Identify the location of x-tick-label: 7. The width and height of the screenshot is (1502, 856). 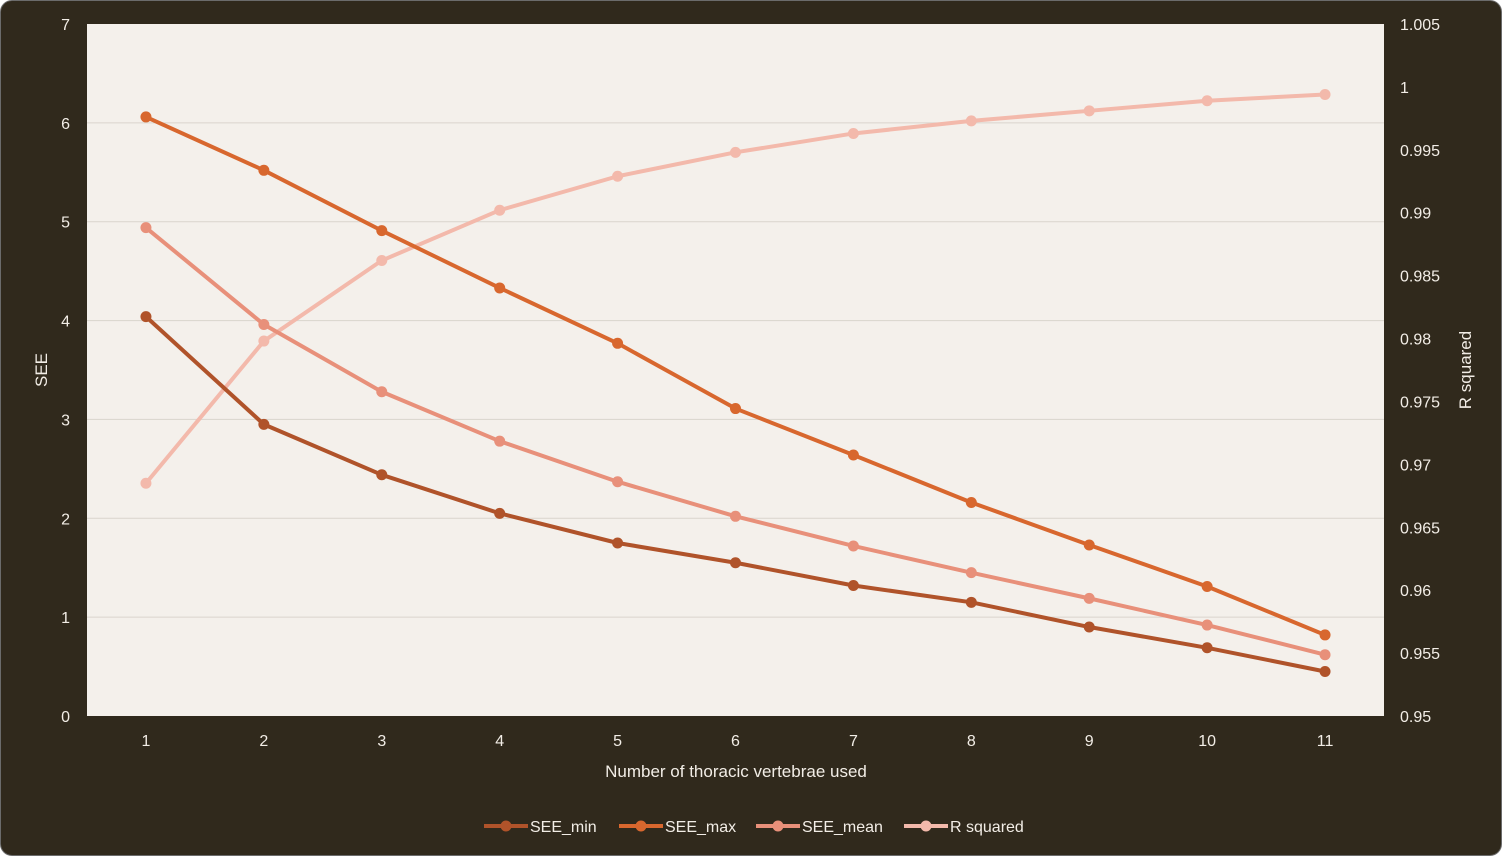
(853, 741).